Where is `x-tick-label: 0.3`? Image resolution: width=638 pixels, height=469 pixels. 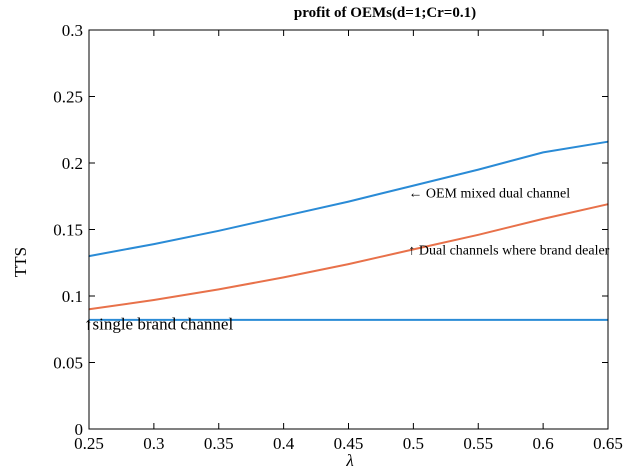
x-tick-label: 0.3 is located at coordinates (153, 443).